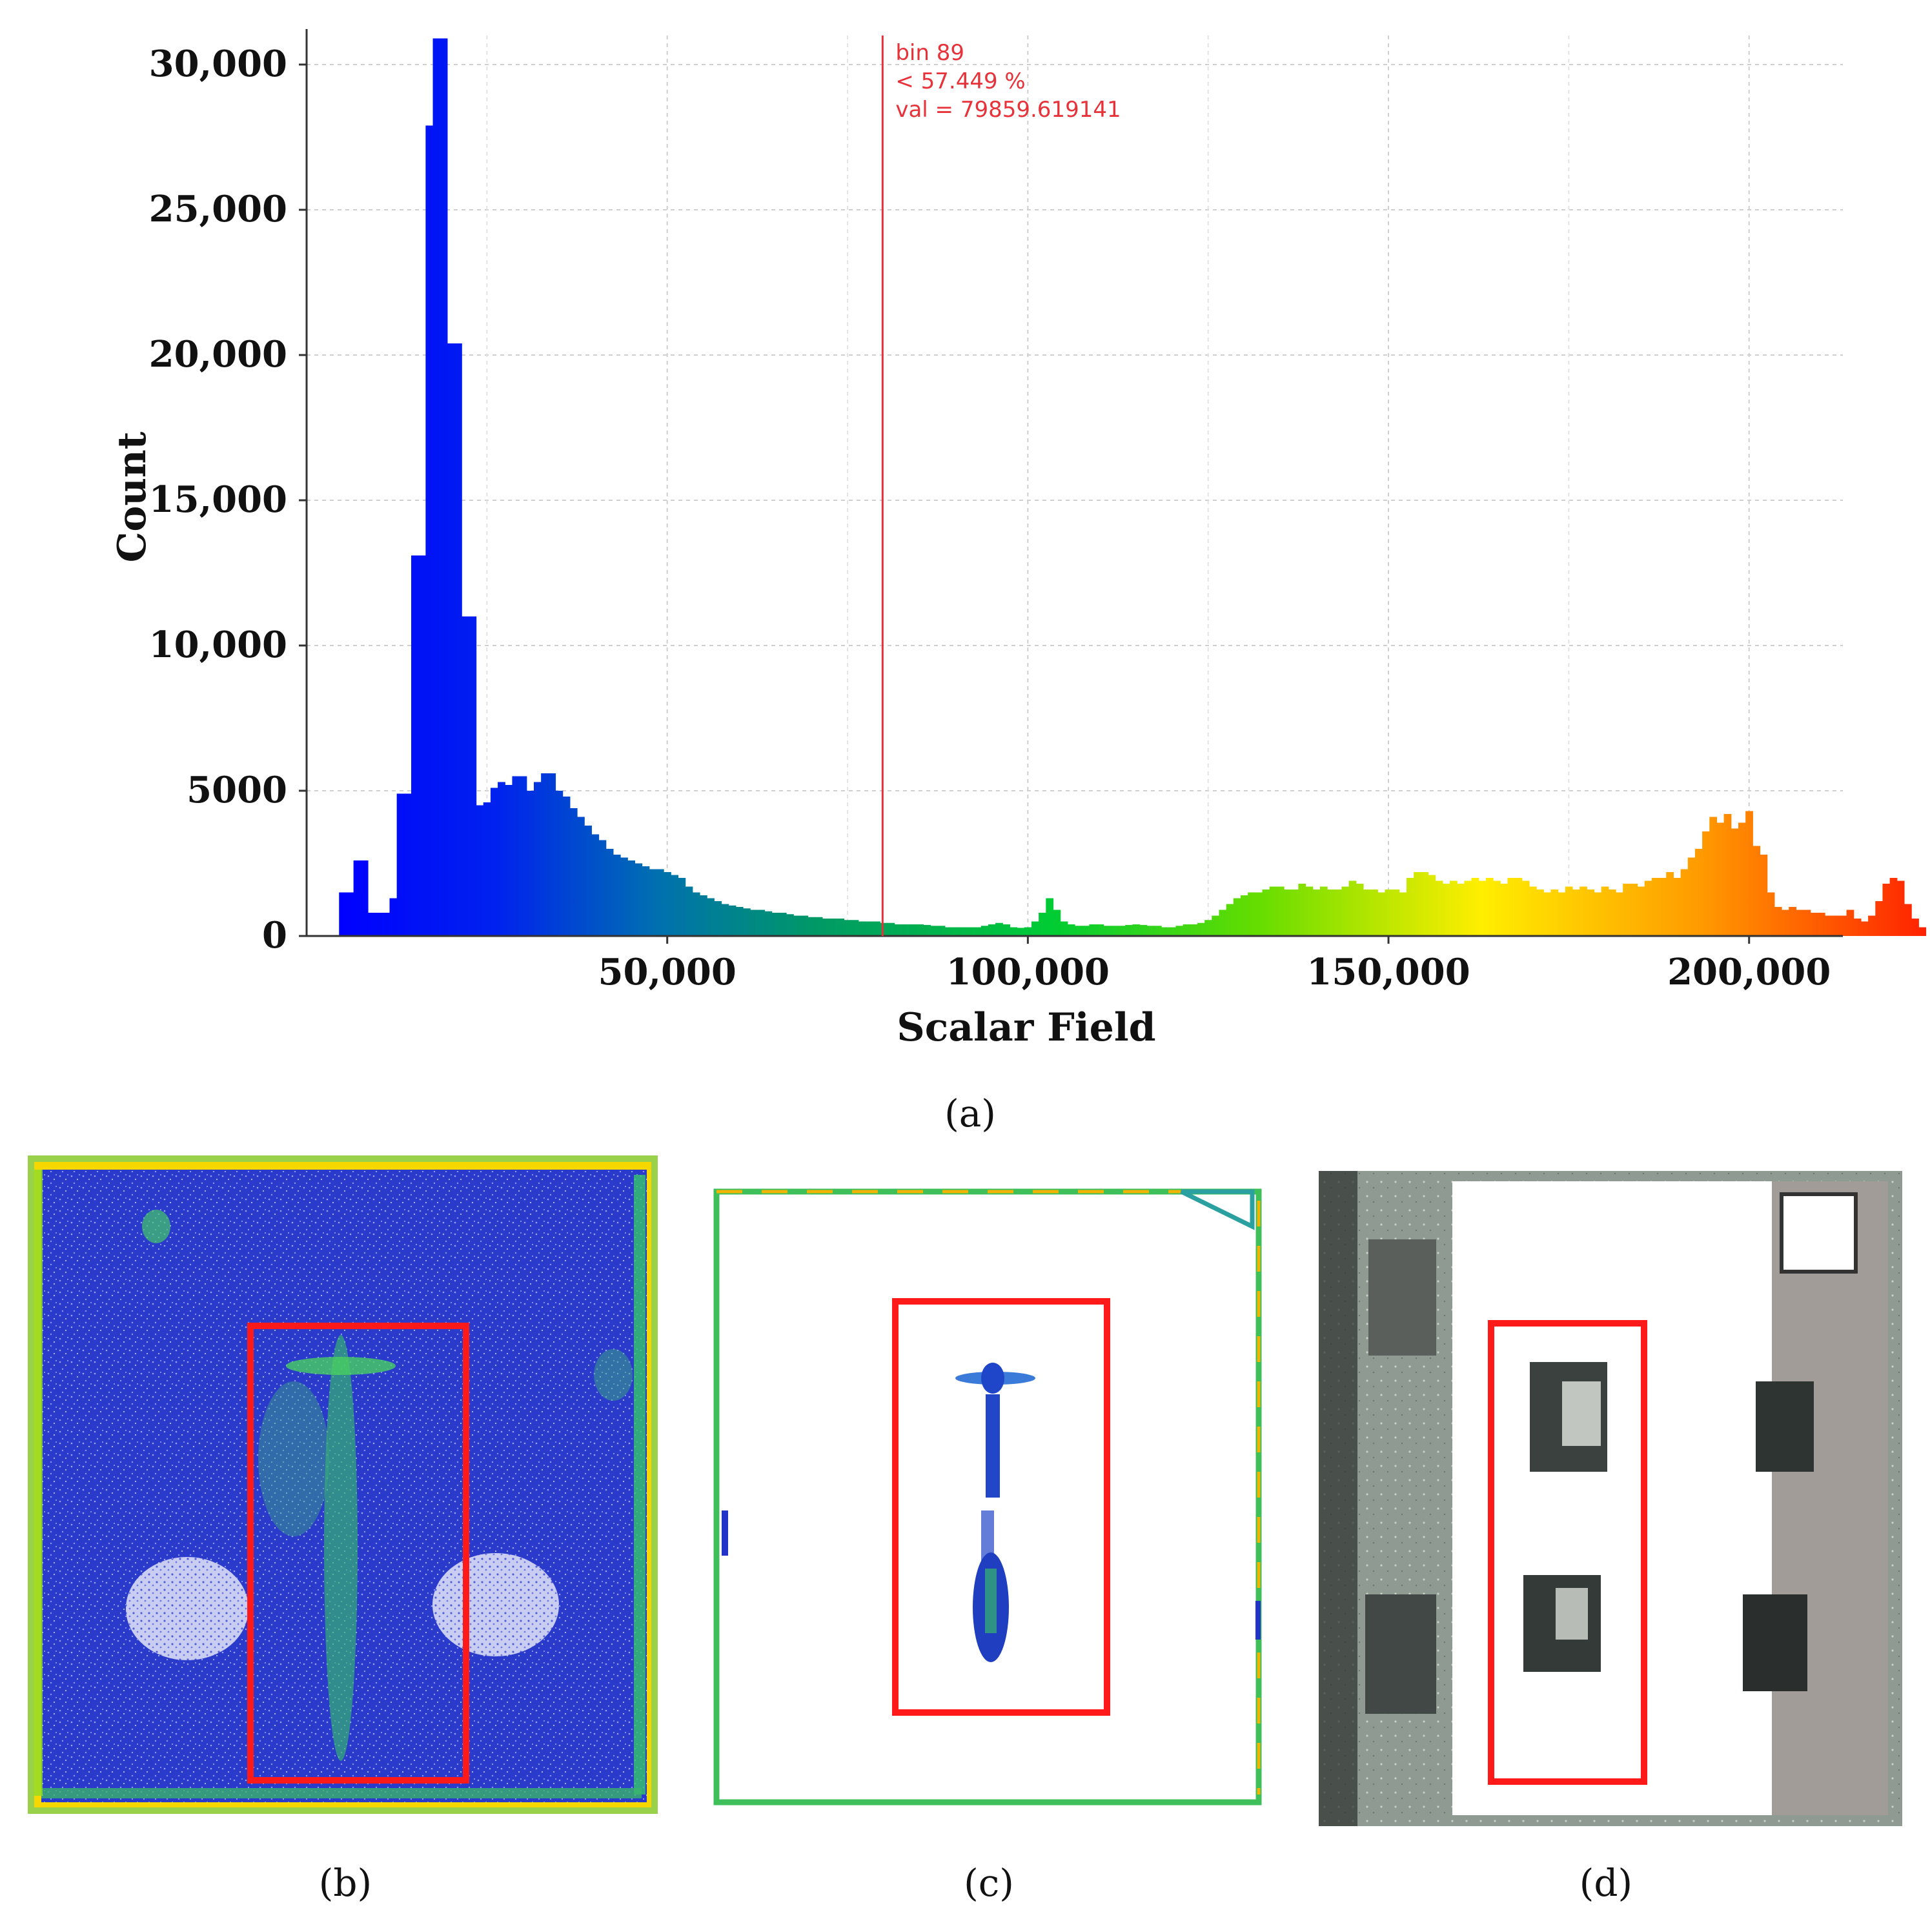  Describe the element at coordinates (341, 1366) in the screenshot. I see `cloud-b-green-crossbar` at that location.